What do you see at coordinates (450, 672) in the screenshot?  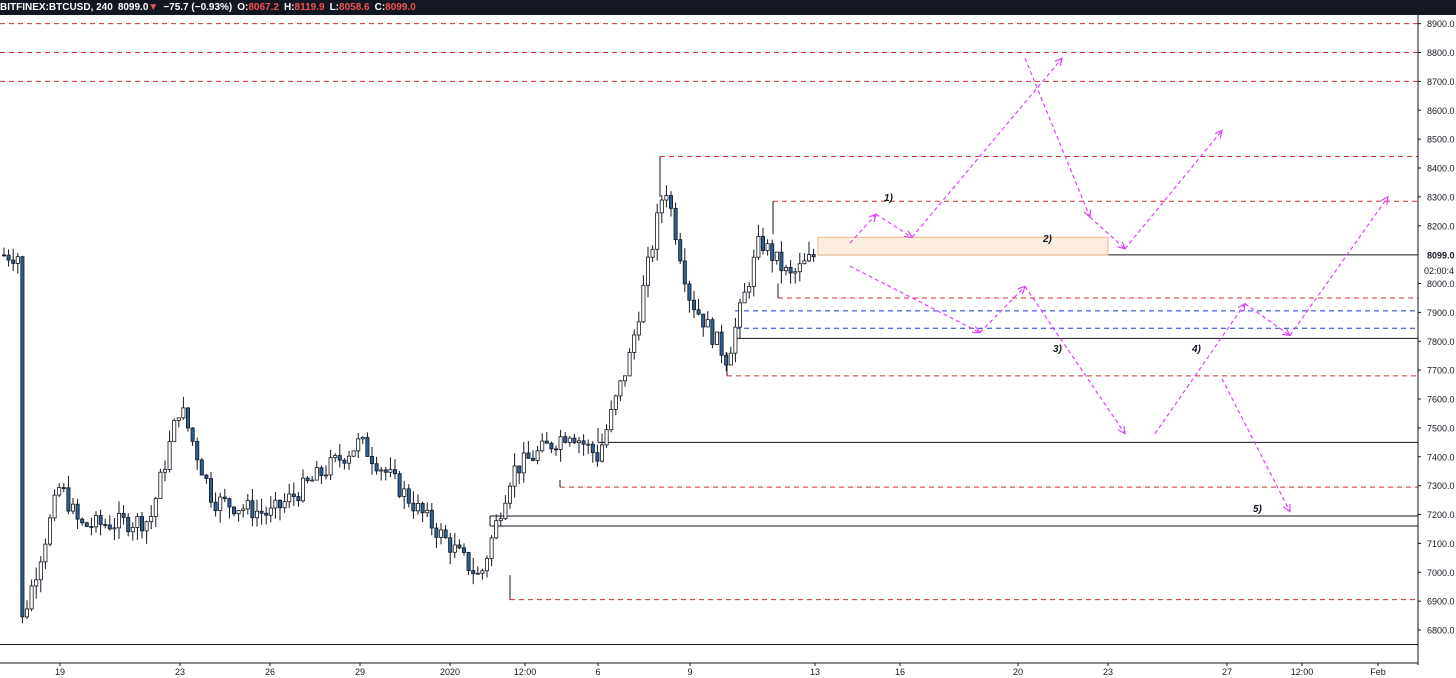 I see `time-tick-label: 2020` at bounding box center [450, 672].